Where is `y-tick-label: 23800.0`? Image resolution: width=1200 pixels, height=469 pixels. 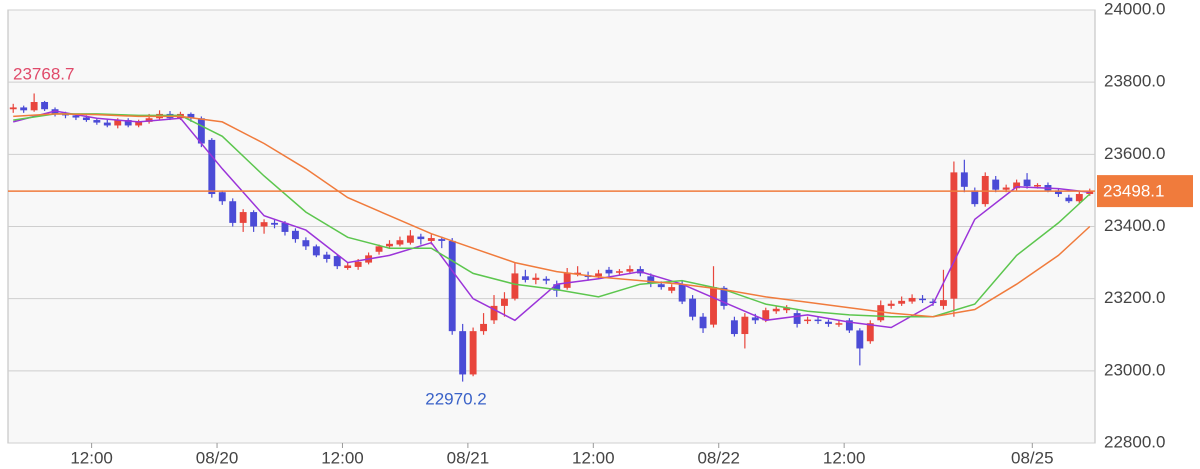
y-tick-label: 23800.0 is located at coordinates (1134, 81).